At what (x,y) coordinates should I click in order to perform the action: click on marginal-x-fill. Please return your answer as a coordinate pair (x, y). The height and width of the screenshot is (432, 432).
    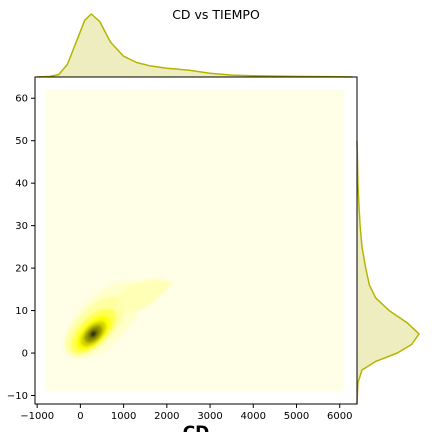
    Looking at the image, I should click on (195, 45).